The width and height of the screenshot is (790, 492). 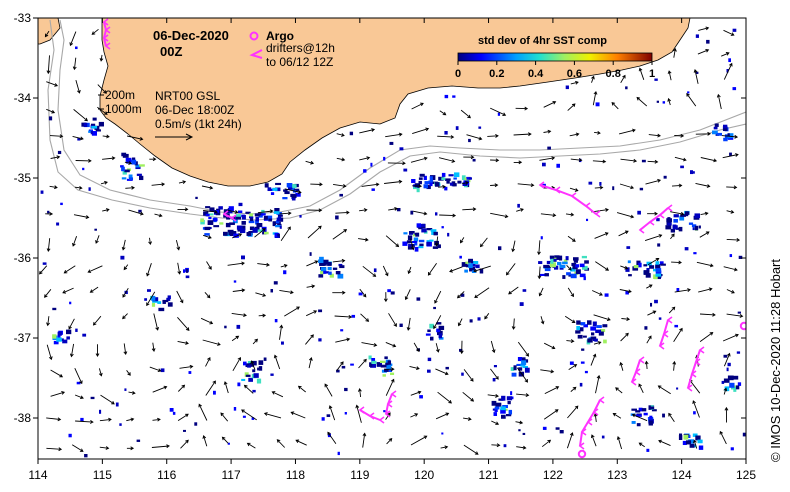 What do you see at coordinates (280, 36) in the screenshot?
I see `argo-label: Argo` at bounding box center [280, 36].